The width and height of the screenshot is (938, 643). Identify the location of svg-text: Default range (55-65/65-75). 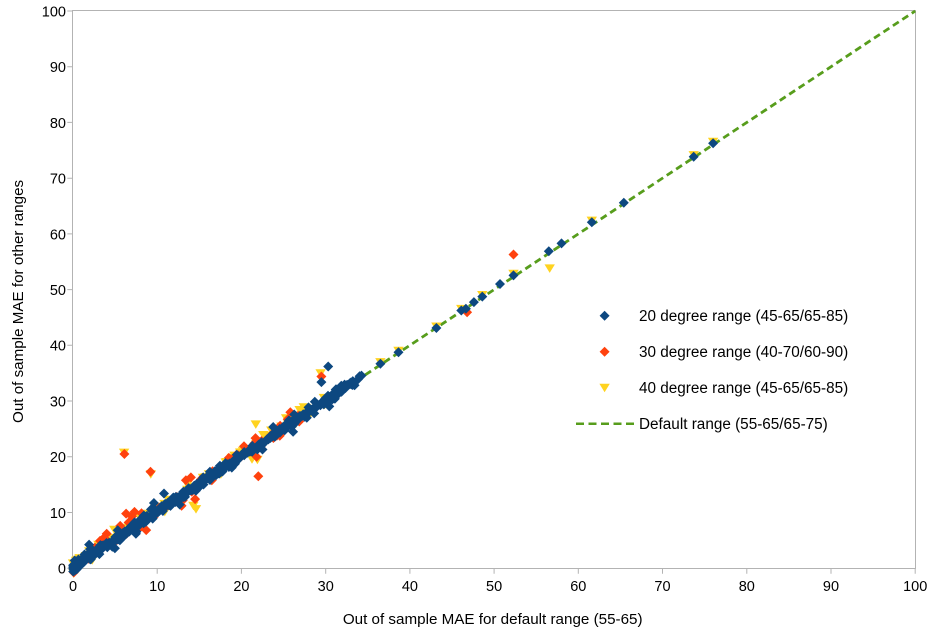
(733, 424).